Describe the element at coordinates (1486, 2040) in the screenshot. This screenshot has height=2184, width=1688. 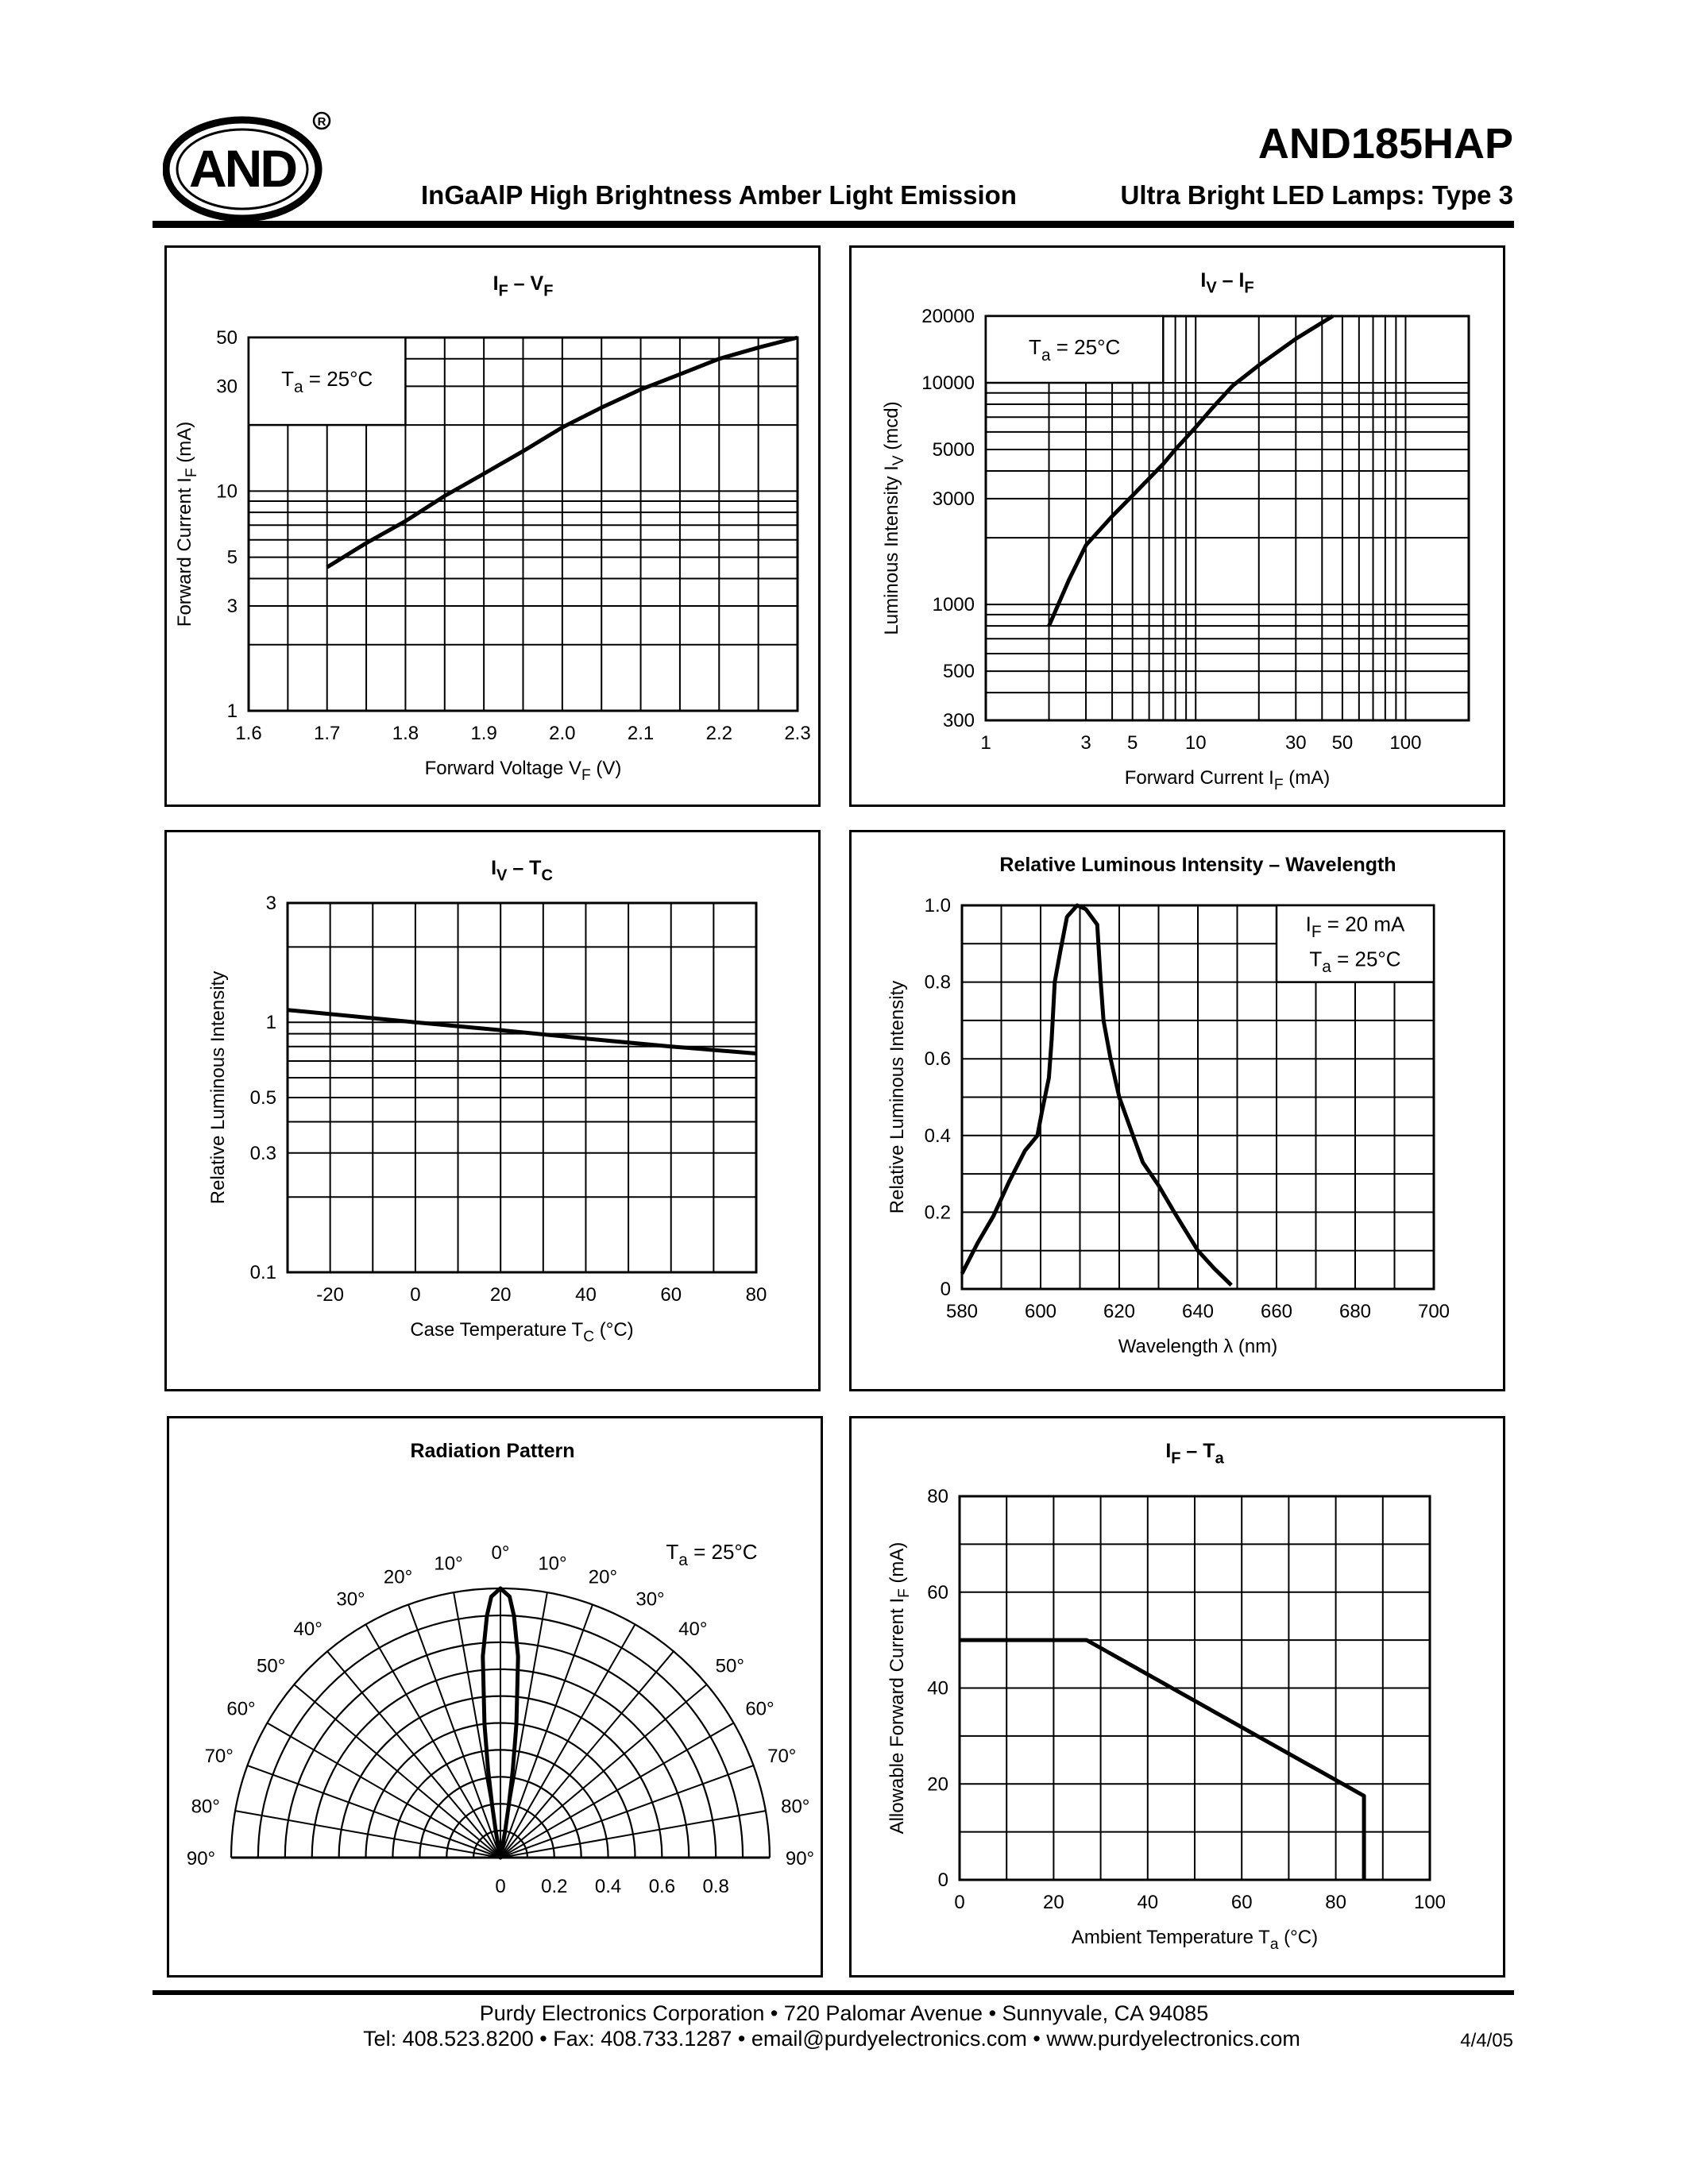
I see `revision-date: 4/4/05` at that location.